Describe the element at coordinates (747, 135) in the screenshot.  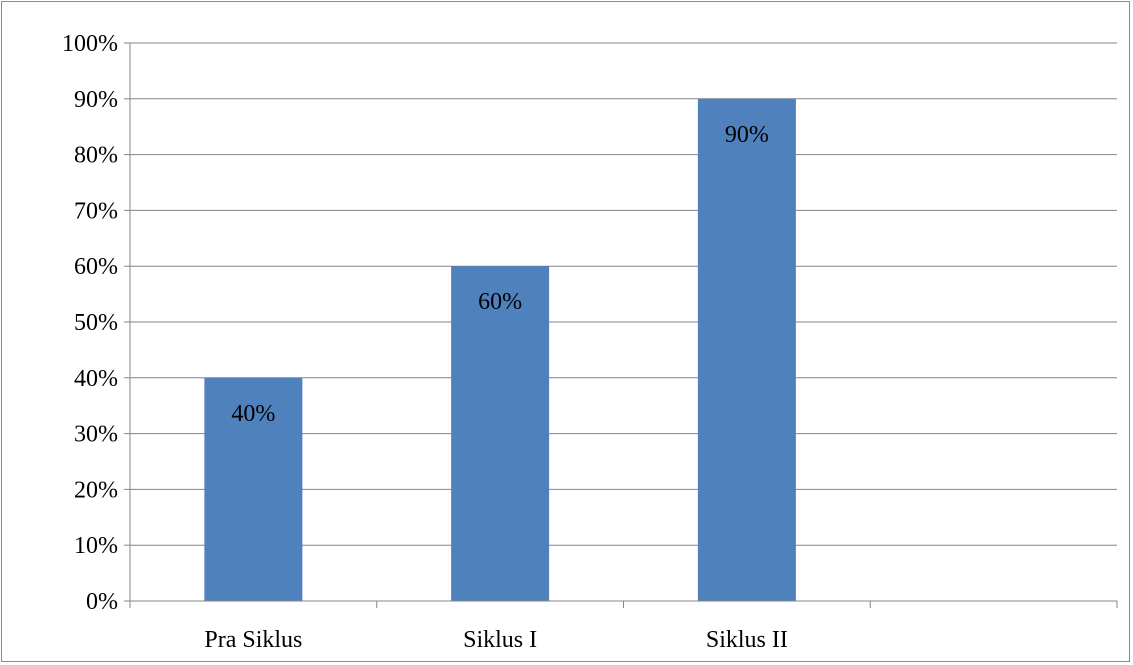
I see `data-label: 90%` at that location.